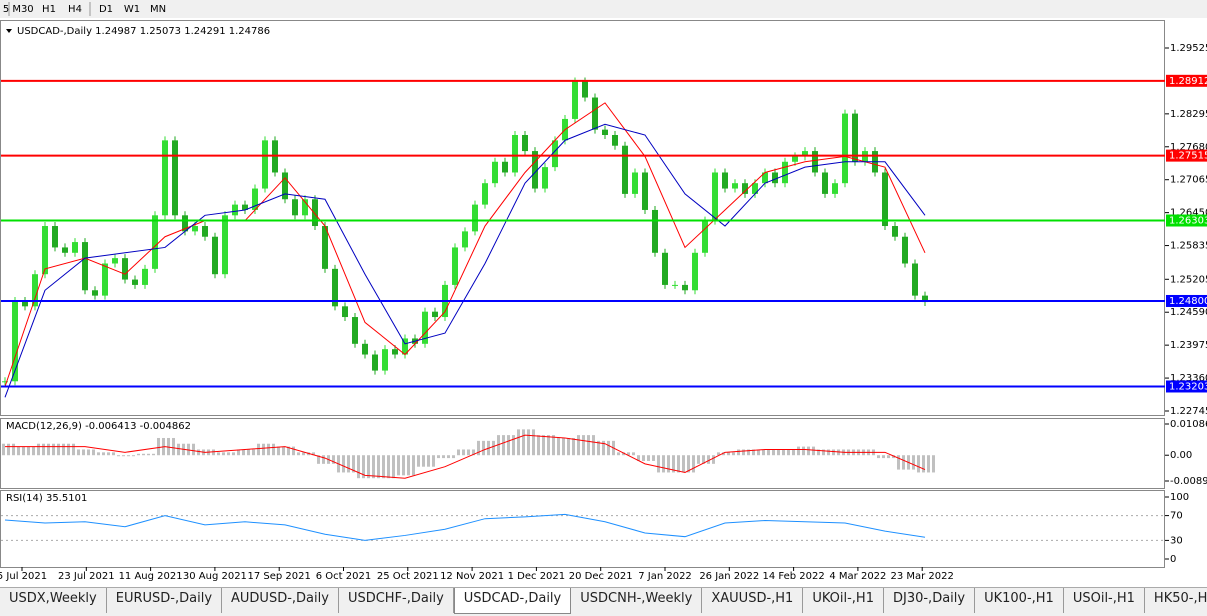 The image size is (1207, 616). Describe the element at coordinates (843, 600) in the screenshot. I see `chart-tab: UKOil-,H1` at that location.